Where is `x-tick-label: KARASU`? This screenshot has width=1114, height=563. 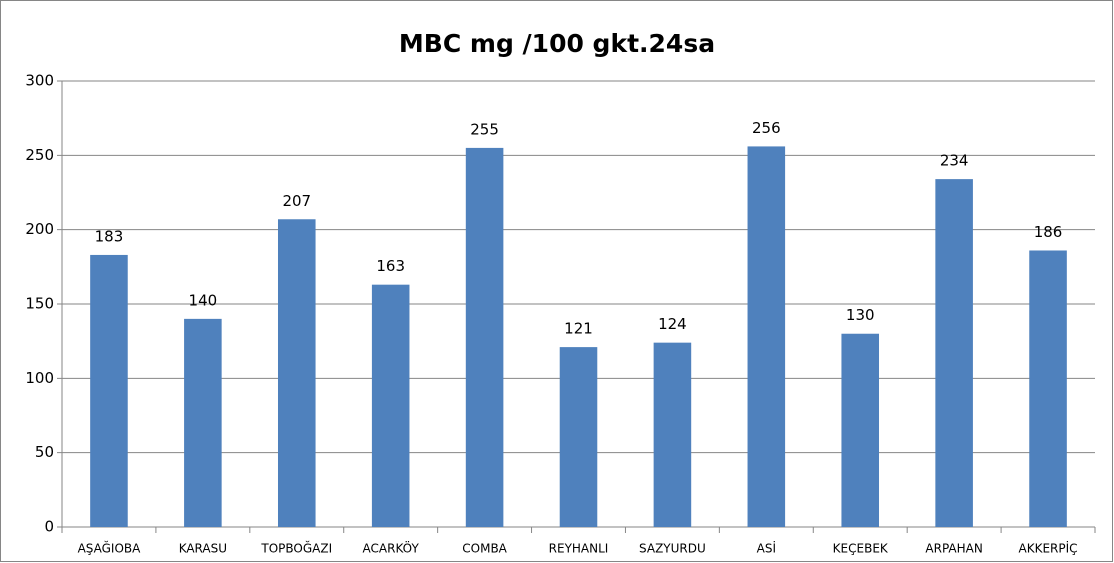
x-tick-label: KARASU is located at coordinates (203, 549).